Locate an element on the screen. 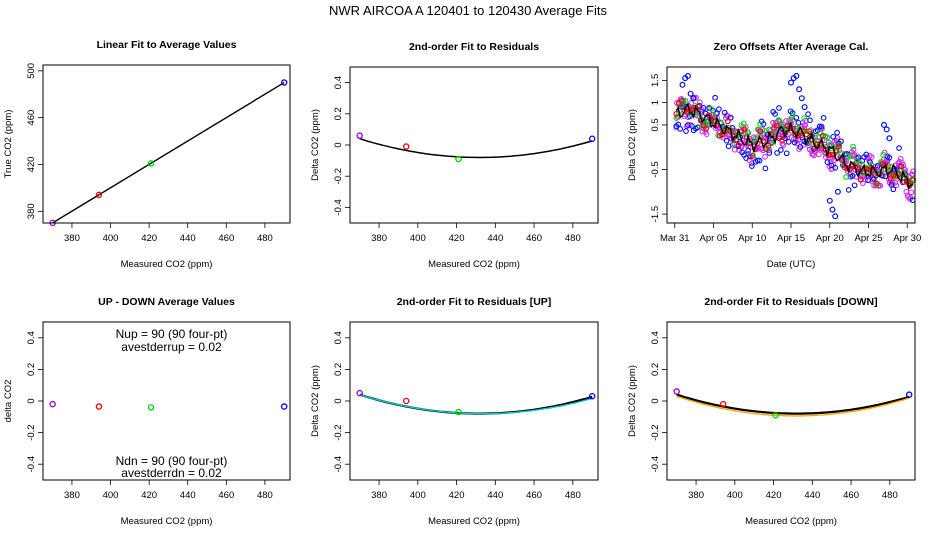 This screenshot has height=540, width=936. fit-curve is located at coordinates (793, 404).